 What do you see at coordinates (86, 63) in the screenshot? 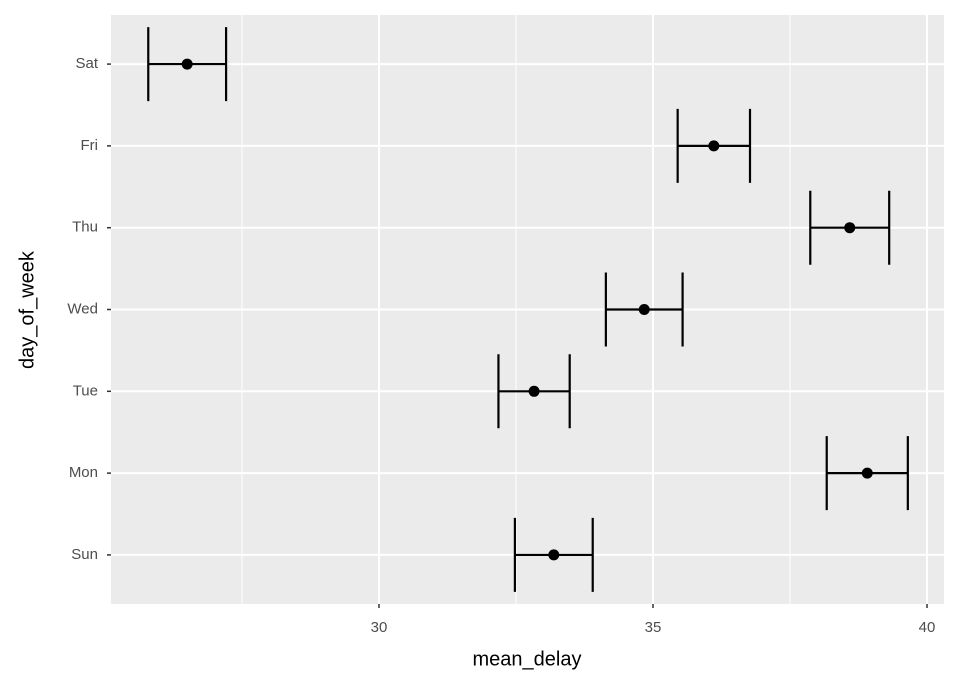
I see `y-tick-label: Sat` at bounding box center [86, 63].